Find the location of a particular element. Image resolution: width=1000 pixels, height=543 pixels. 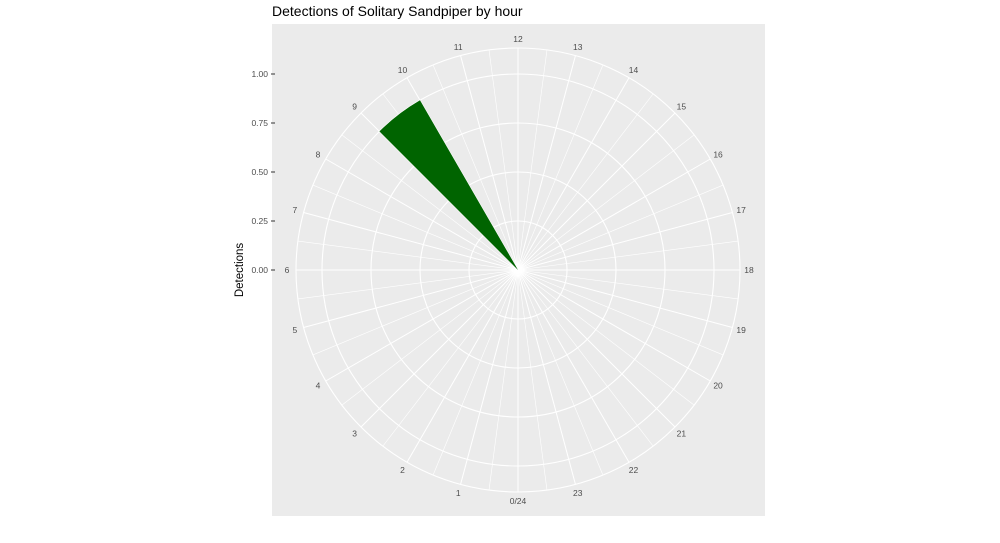

y-tick-label: 0.00 is located at coordinates (259, 270).